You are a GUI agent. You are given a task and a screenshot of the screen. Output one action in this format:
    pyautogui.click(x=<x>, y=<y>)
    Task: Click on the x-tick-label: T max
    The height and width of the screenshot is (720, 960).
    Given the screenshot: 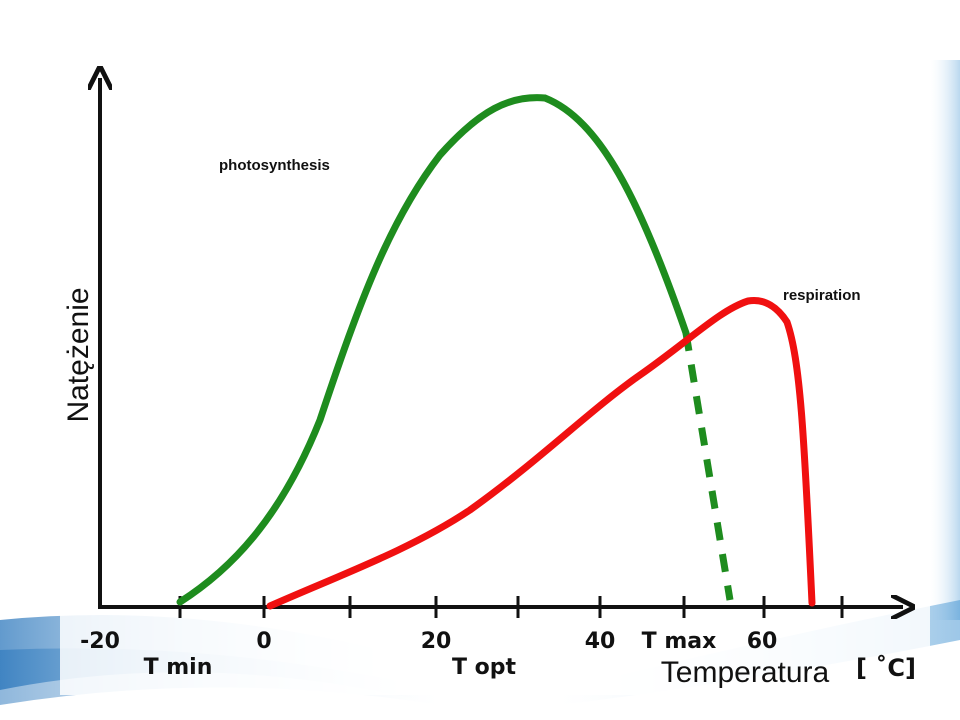 What is the action you would take?
    pyautogui.click(x=679, y=641)
    